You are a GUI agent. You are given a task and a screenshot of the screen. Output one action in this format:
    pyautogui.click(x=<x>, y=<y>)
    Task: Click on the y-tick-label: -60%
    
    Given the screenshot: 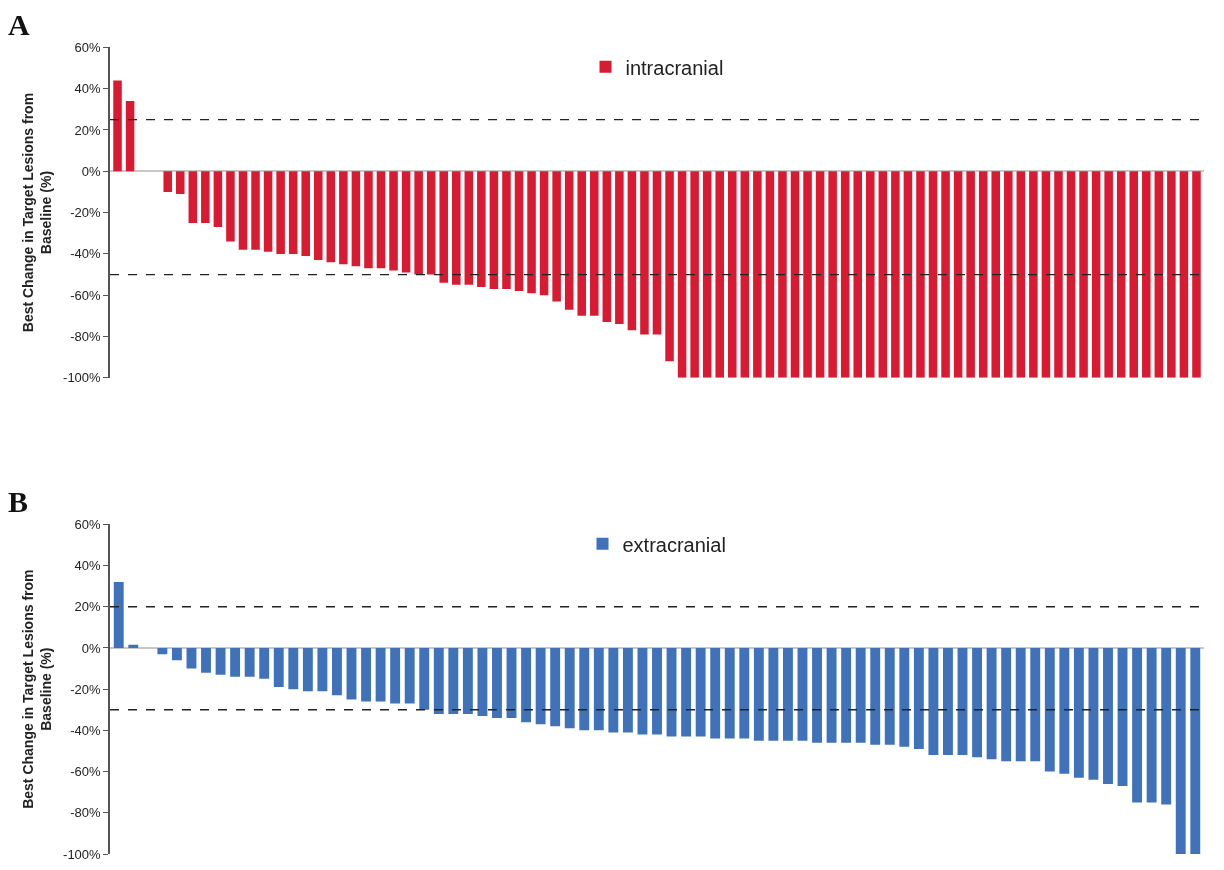 What is the action you would take?
    pyautogui.click(x=86, y=772)
    